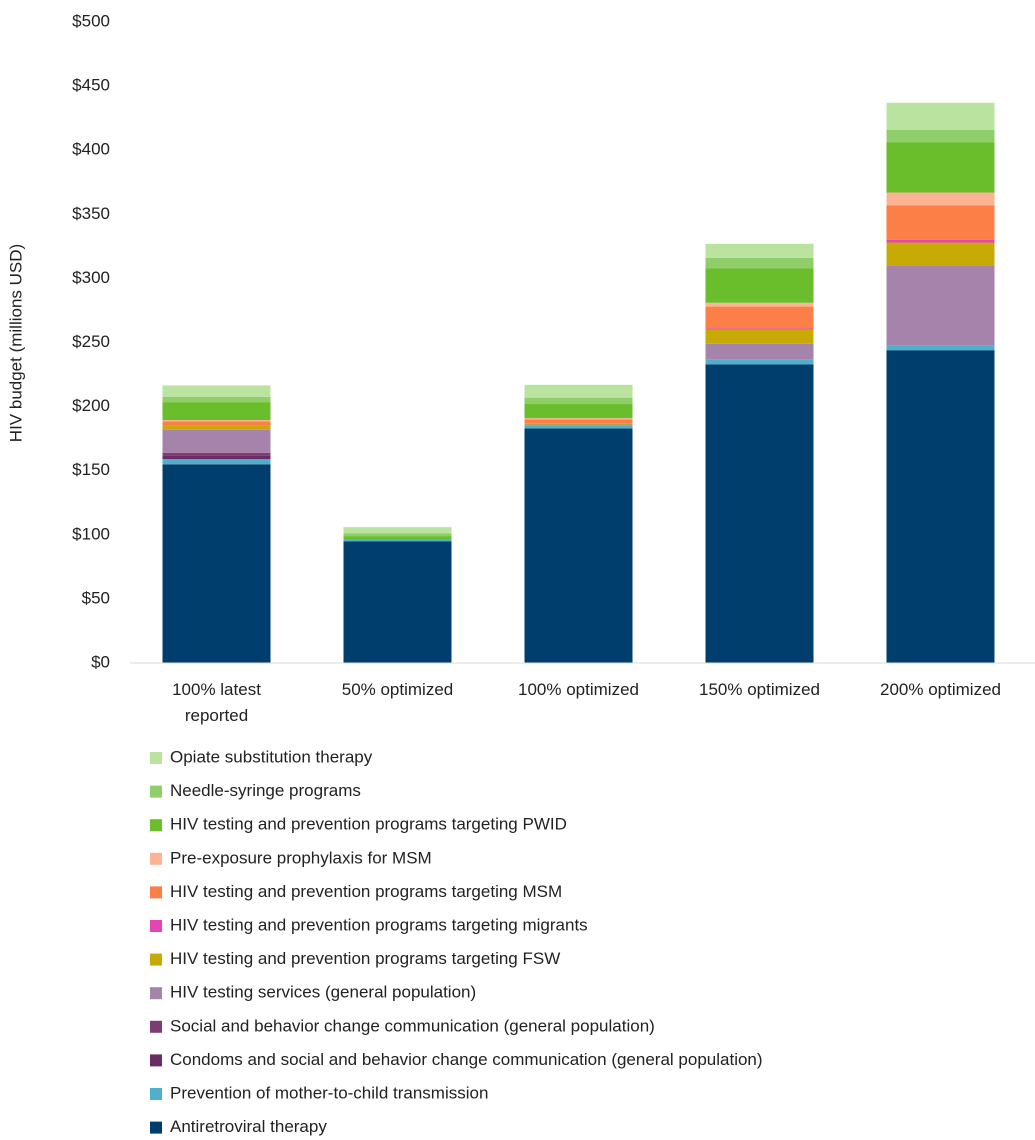  I want to click on legend-label: Antiretroviral therapy, so click(248, 1126).